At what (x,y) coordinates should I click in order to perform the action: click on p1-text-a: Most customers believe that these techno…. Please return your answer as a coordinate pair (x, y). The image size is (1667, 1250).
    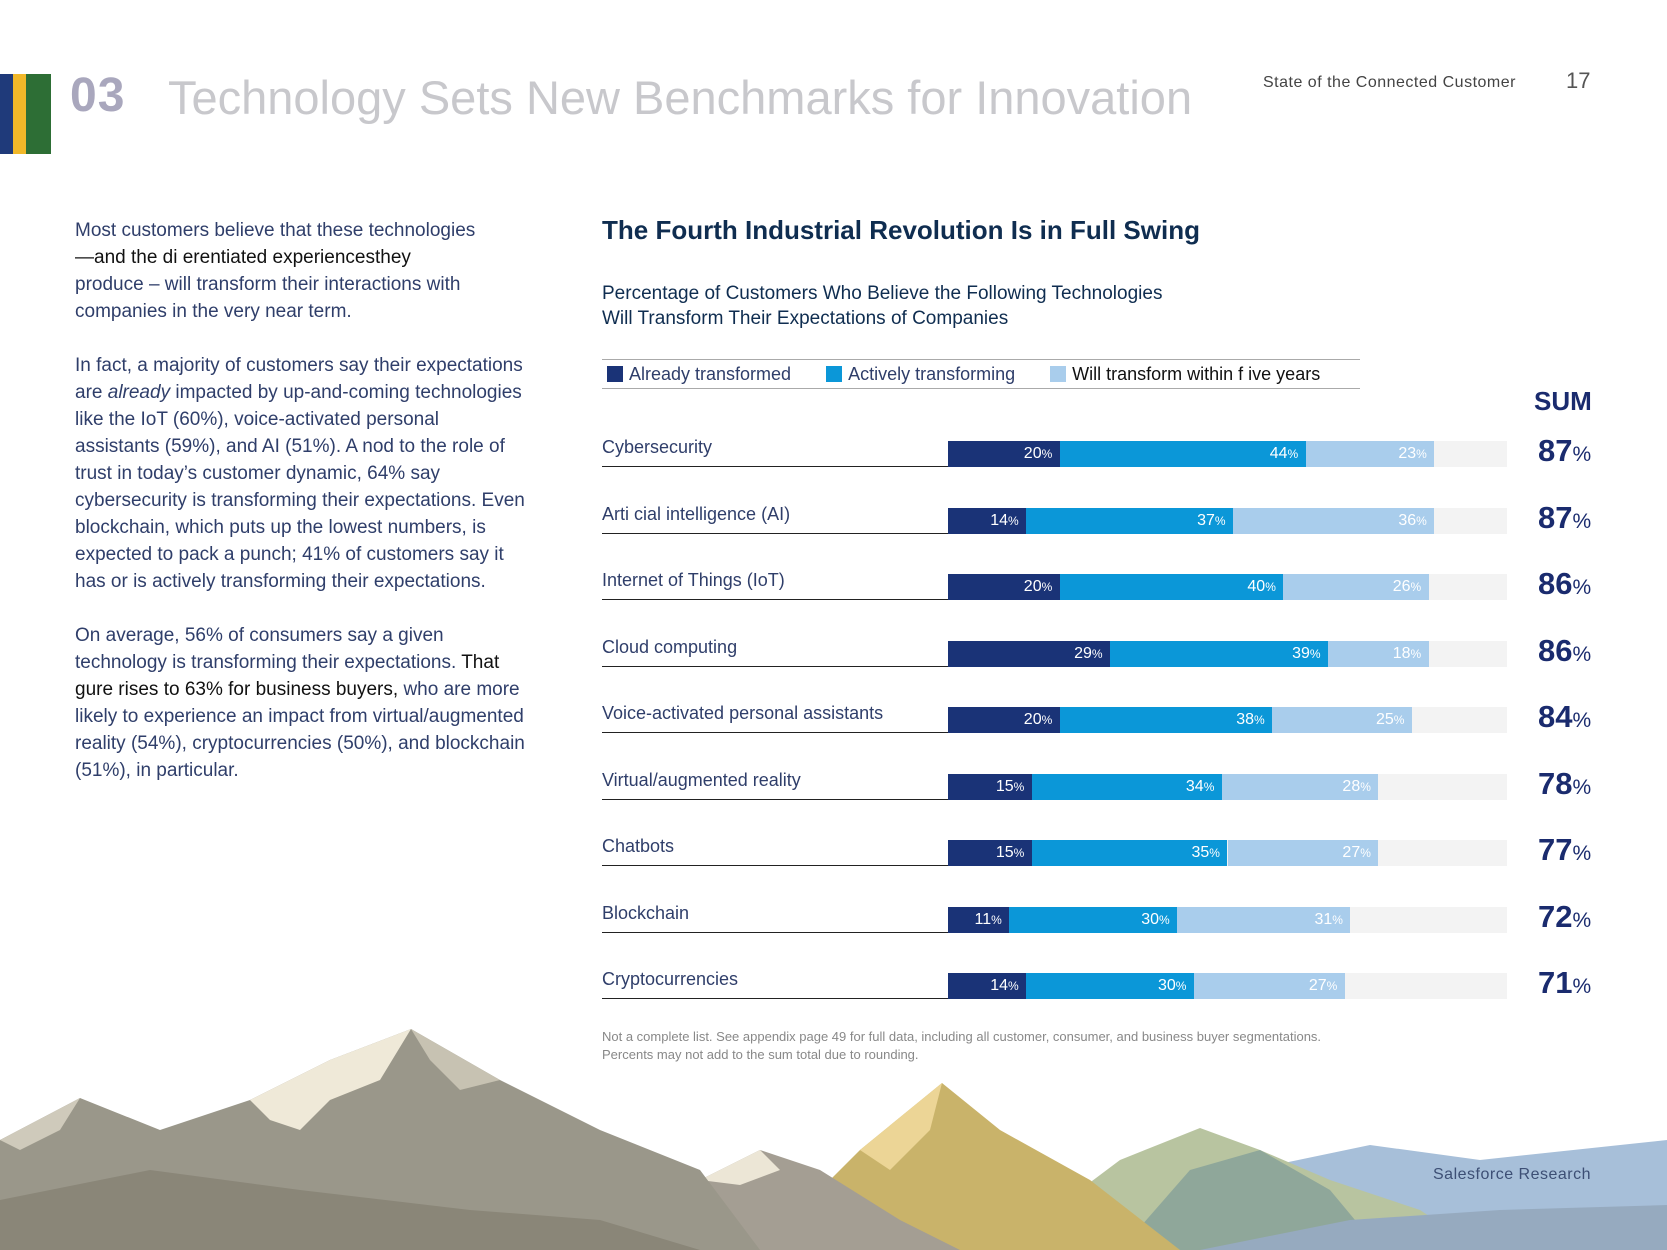
    Looking at the image, I should click on (275, 230).